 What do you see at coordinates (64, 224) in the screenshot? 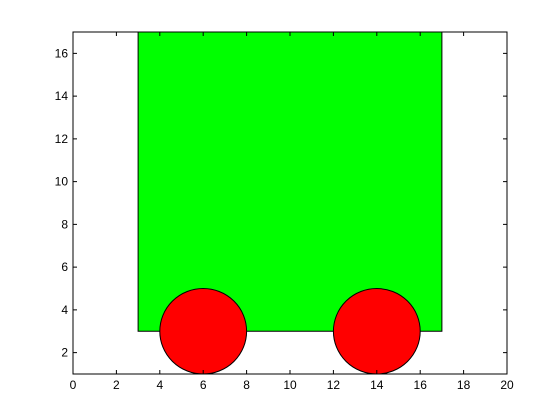
I see `y-tick-label: 8` at bounding box center [64, 224].